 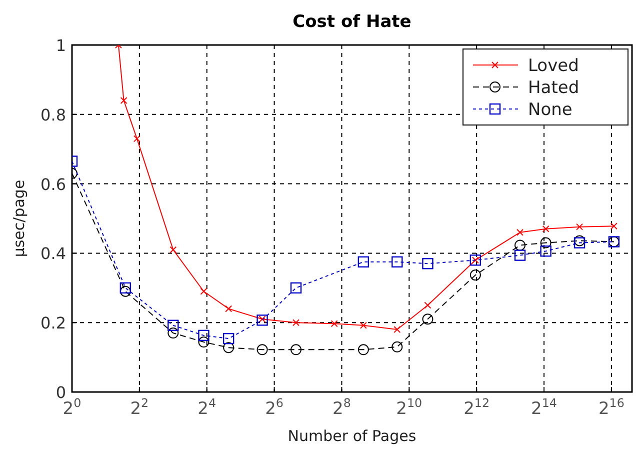 I want to click on y-axis-title: µsec/page, so click(x=19, y=219).